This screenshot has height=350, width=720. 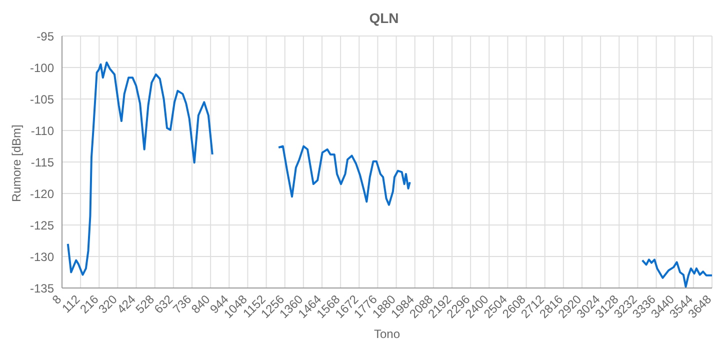 What do you see at coordinates (42, 67) in the screenshot?
I see `y-tick-label: -100` at bounding box center [42, 67].